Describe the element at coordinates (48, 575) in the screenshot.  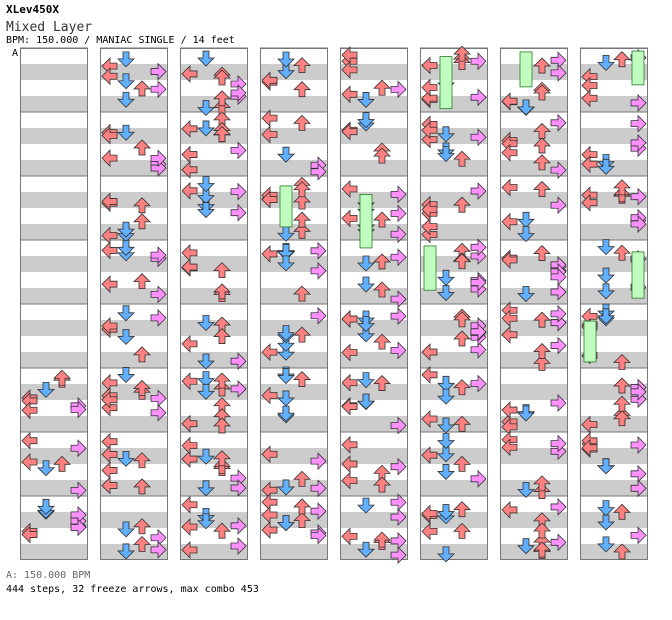
I see `bpm-legend: A: 150.000 BPM` at that location.